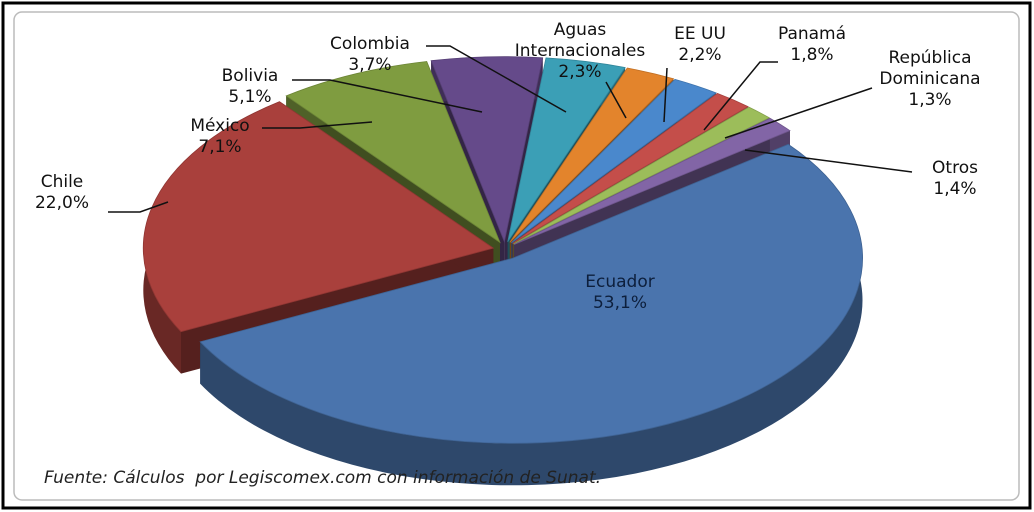 The image size is (1034, 512). I want to click on slice-value: 7,1%, so click(220, 147).